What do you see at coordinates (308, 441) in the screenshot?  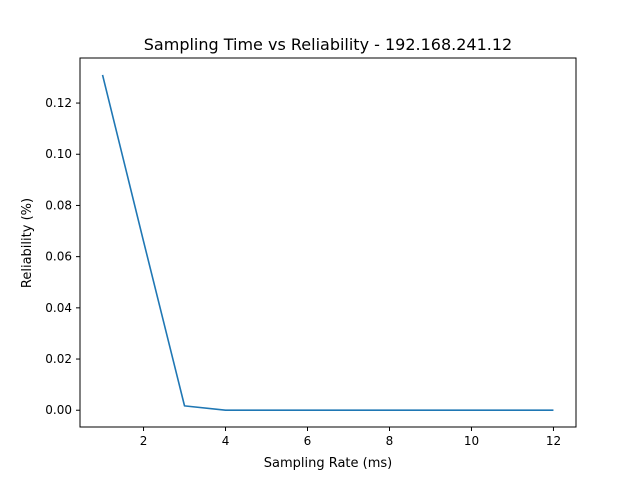 I see `x-tick-label: 6` at bounding box center [308, 441].